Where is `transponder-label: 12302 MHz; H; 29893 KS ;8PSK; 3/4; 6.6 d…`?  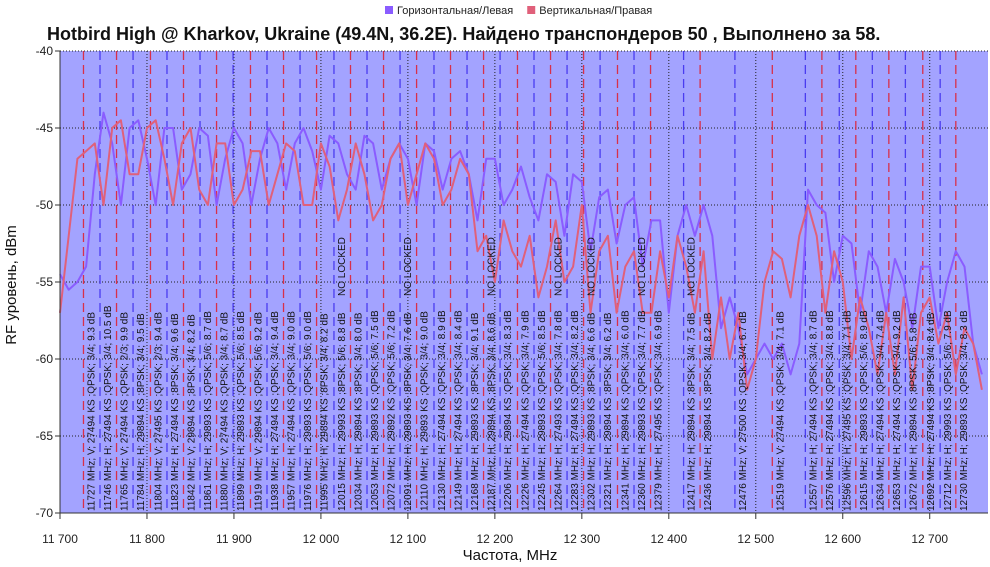
transponder-label: 12302 MHz; H; 29893 KS ;8PSK; 3/4; 6.6 d… is located at coordinates (592, 411).